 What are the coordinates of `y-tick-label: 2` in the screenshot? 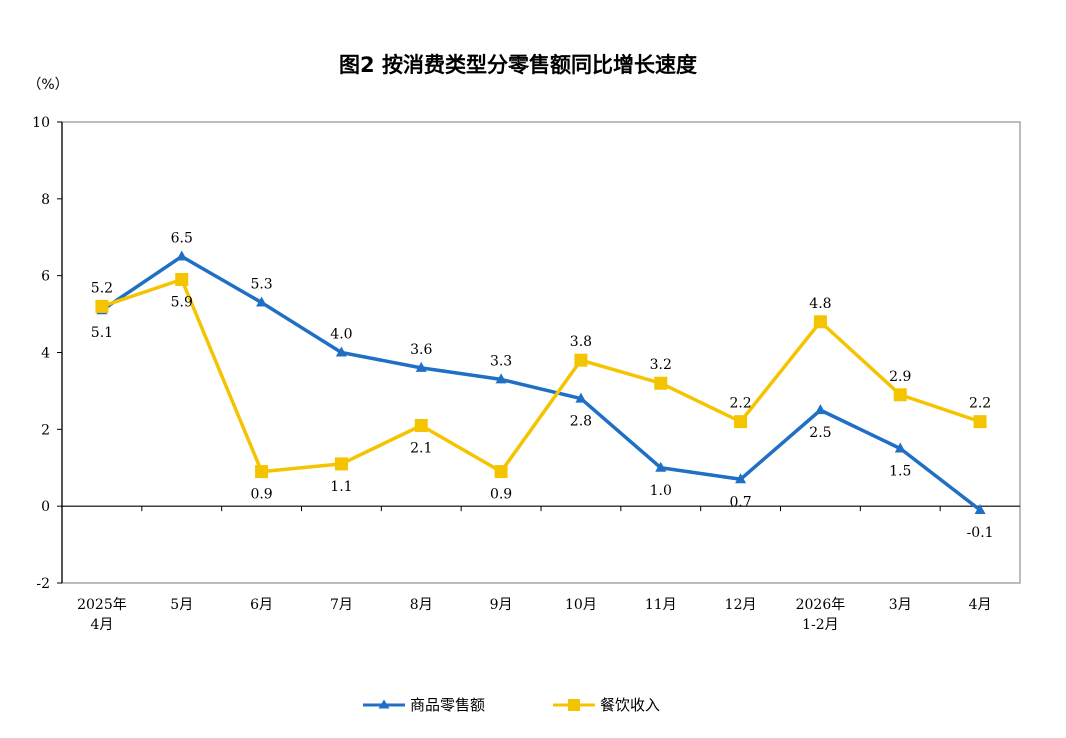 It's located at (45, 430).